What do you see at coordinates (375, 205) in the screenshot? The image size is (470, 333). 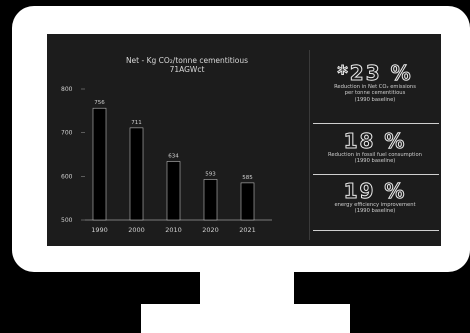 I see `stat-desc-line: energy efficiency improvement` at bounding box center [375, 205].